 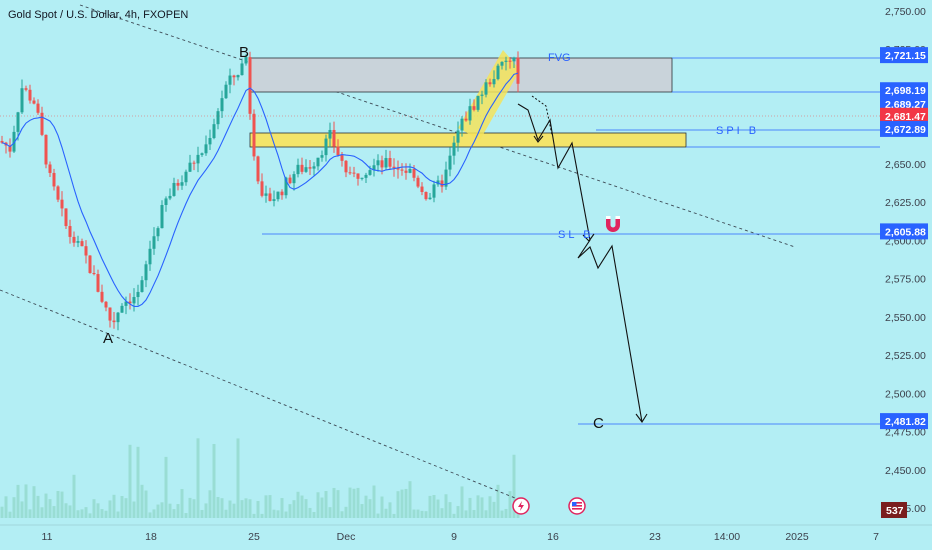 I want to click on spi-b-zone, so click(x=468, y=140).